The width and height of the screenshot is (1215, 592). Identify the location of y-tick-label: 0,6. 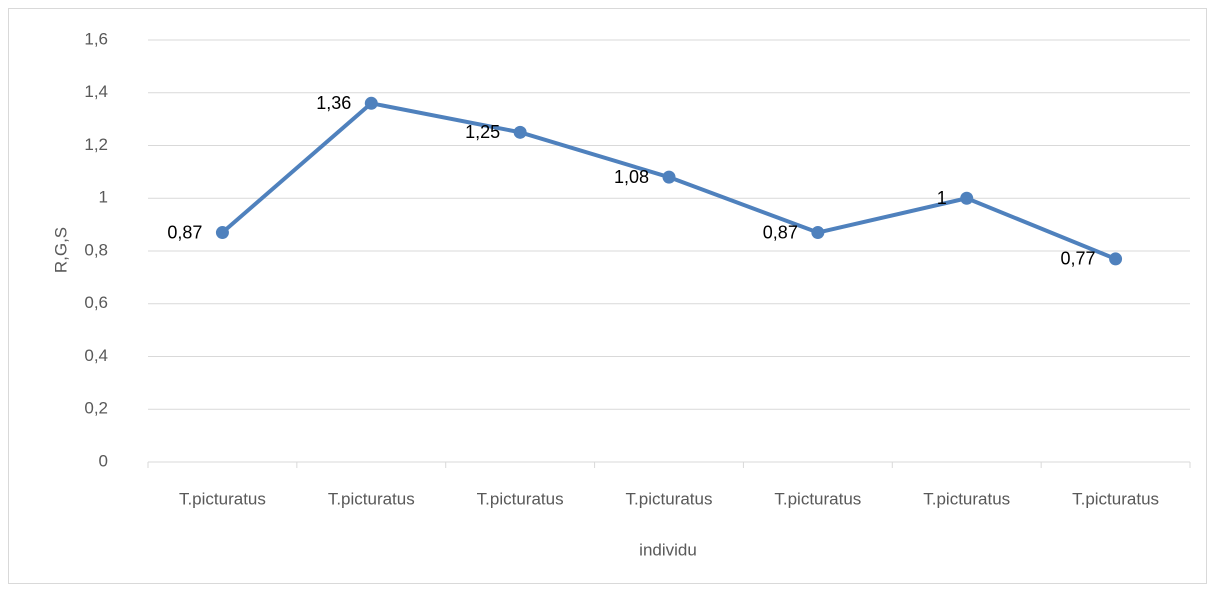
(96, 302).